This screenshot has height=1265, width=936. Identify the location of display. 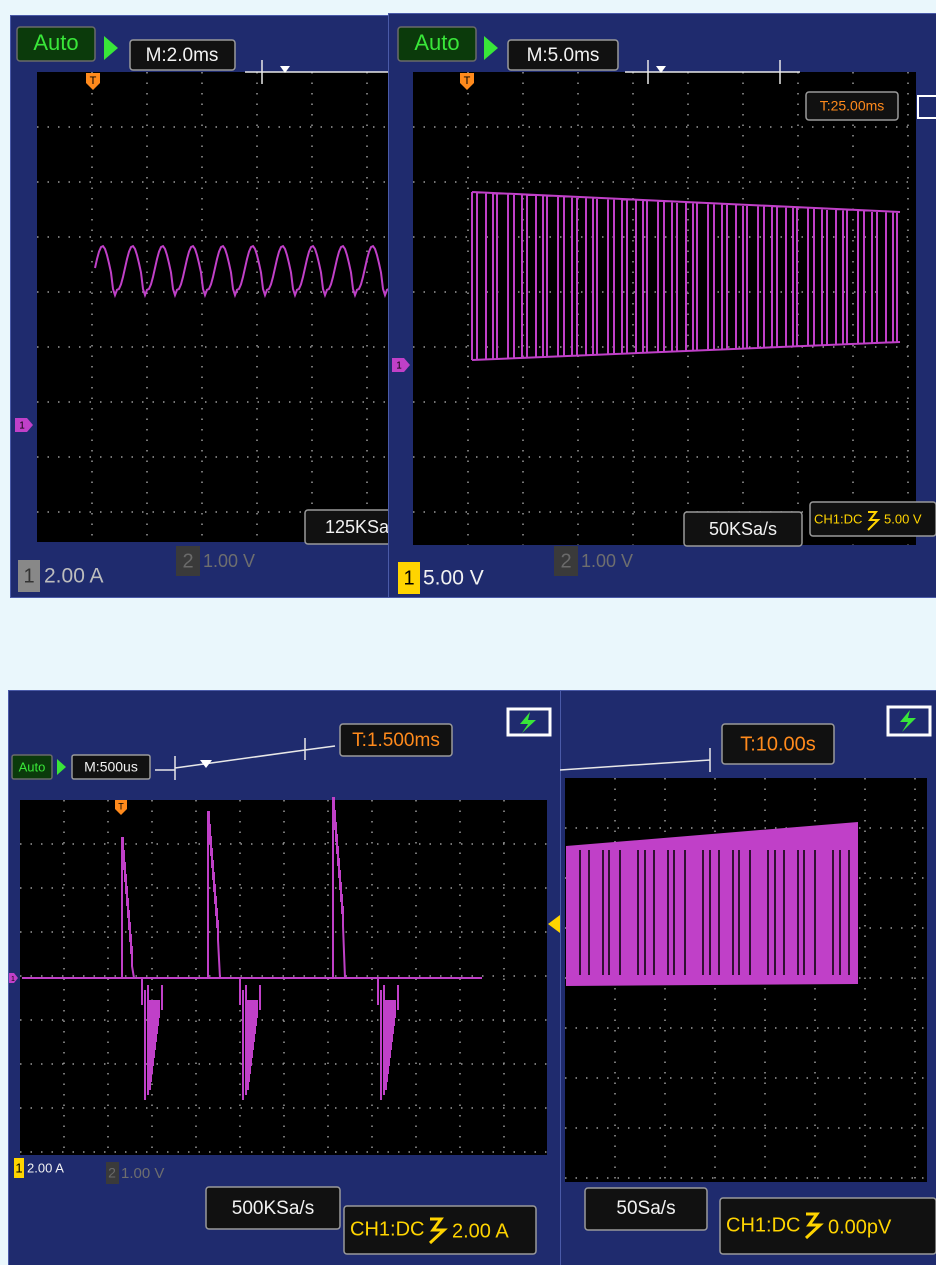
(216, 307).